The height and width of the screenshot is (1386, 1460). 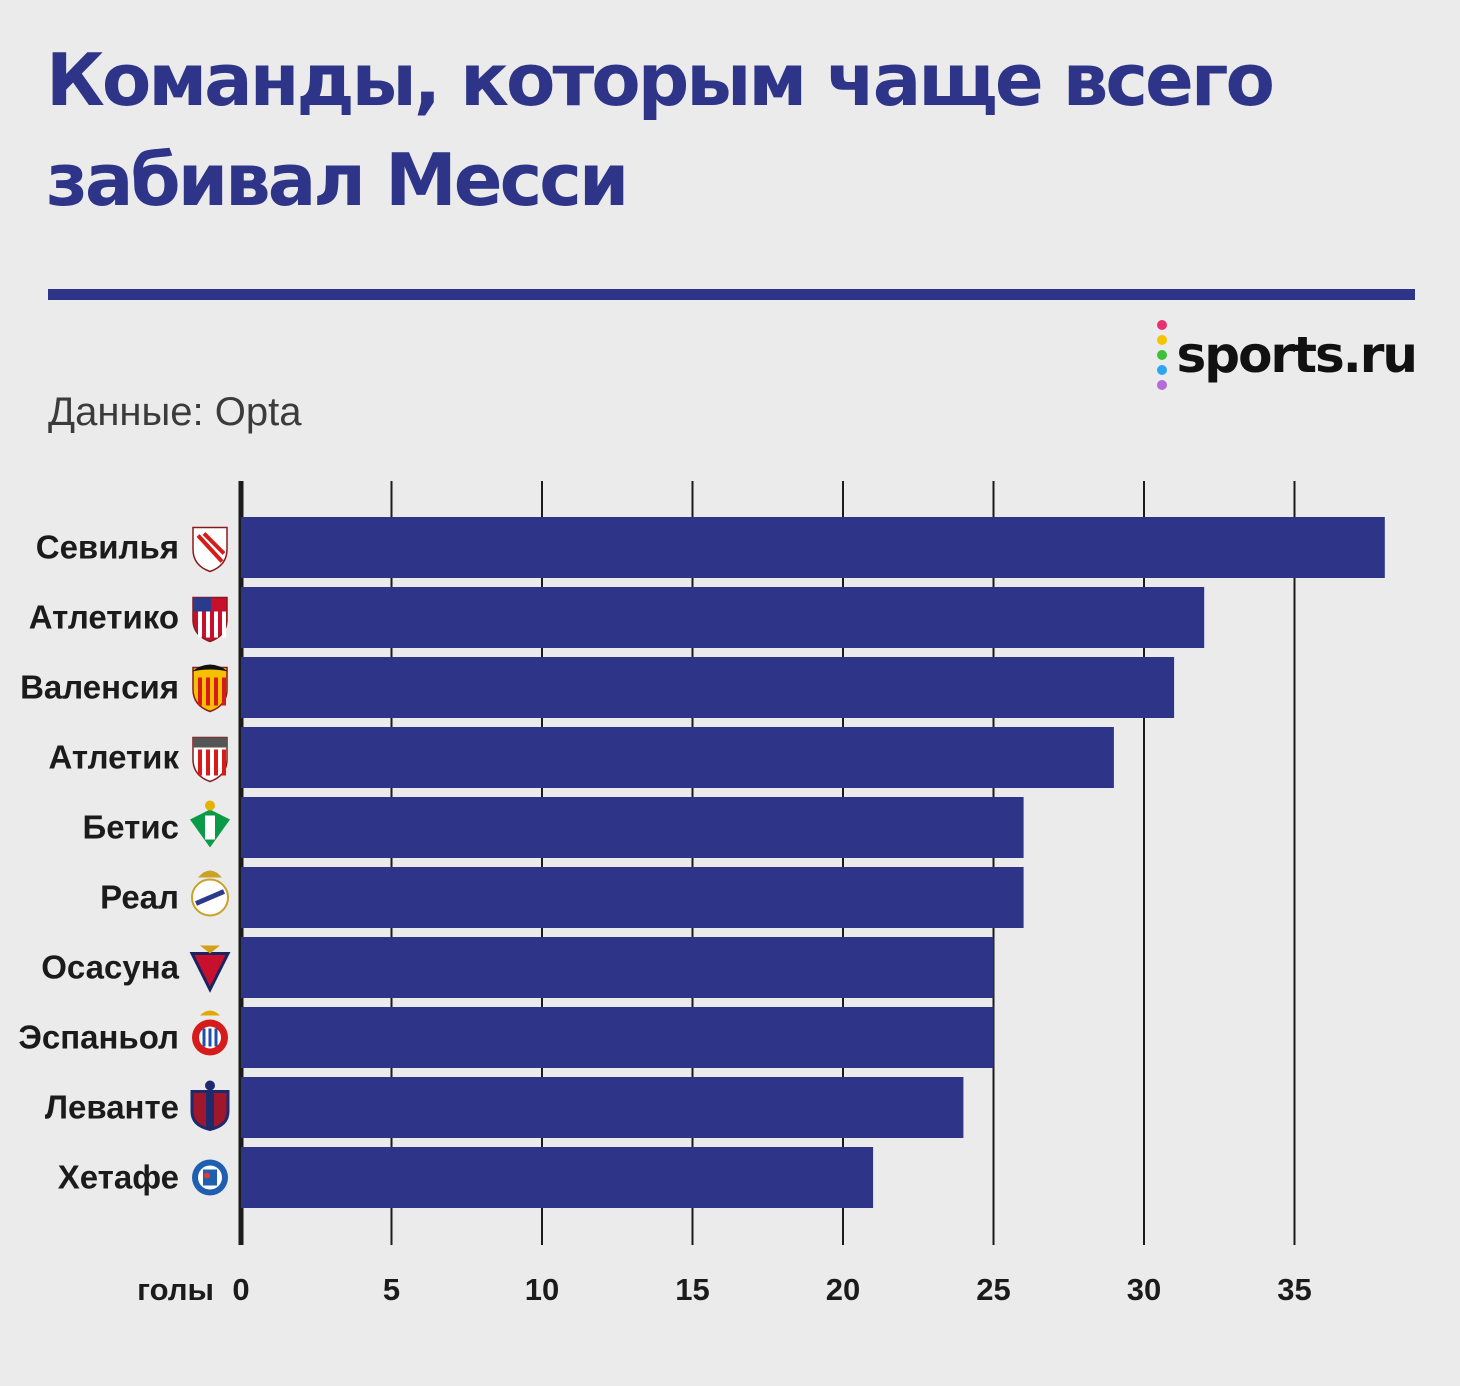 What do you see at coordinates (210, 759) in the screenshot?
I see `athletic-crest-icon` at bounding box center [210, 759].